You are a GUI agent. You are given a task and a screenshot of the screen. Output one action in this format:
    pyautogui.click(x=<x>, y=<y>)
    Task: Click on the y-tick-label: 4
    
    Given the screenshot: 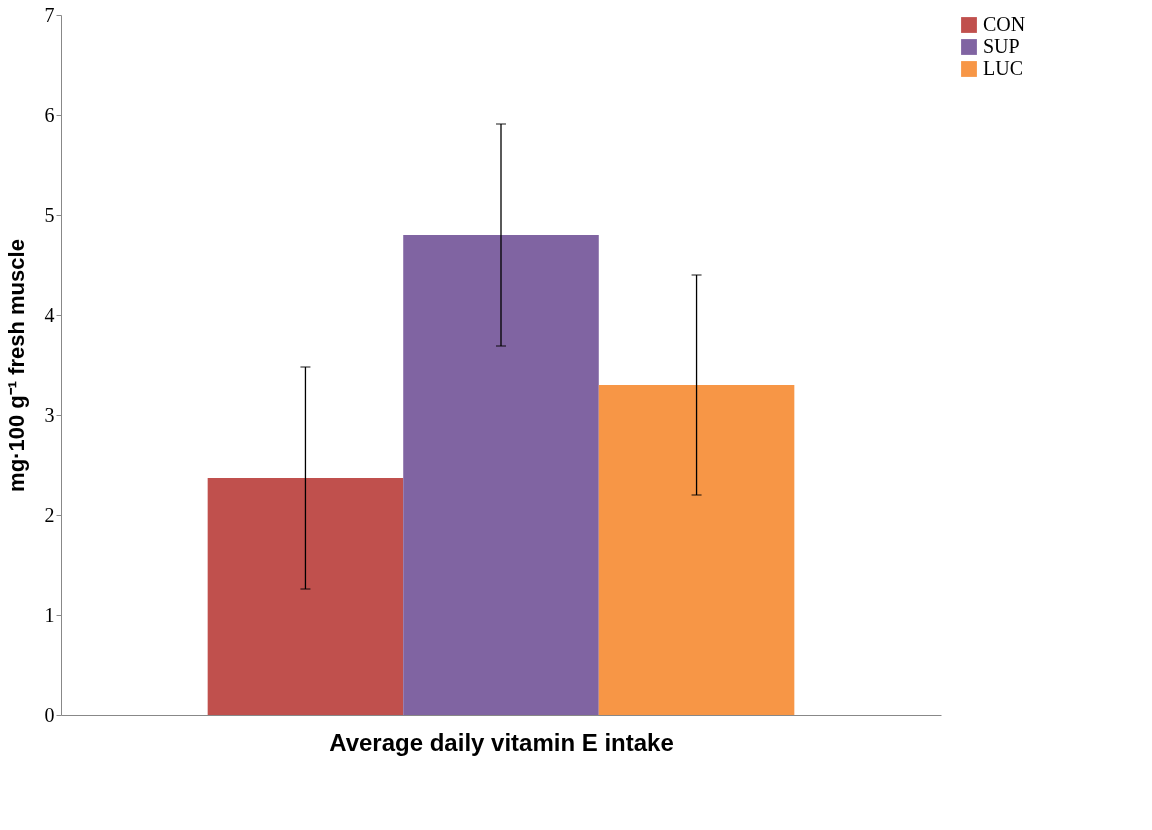 What is the action you would take?
    pyautogui.click(x=49, y=314)
    